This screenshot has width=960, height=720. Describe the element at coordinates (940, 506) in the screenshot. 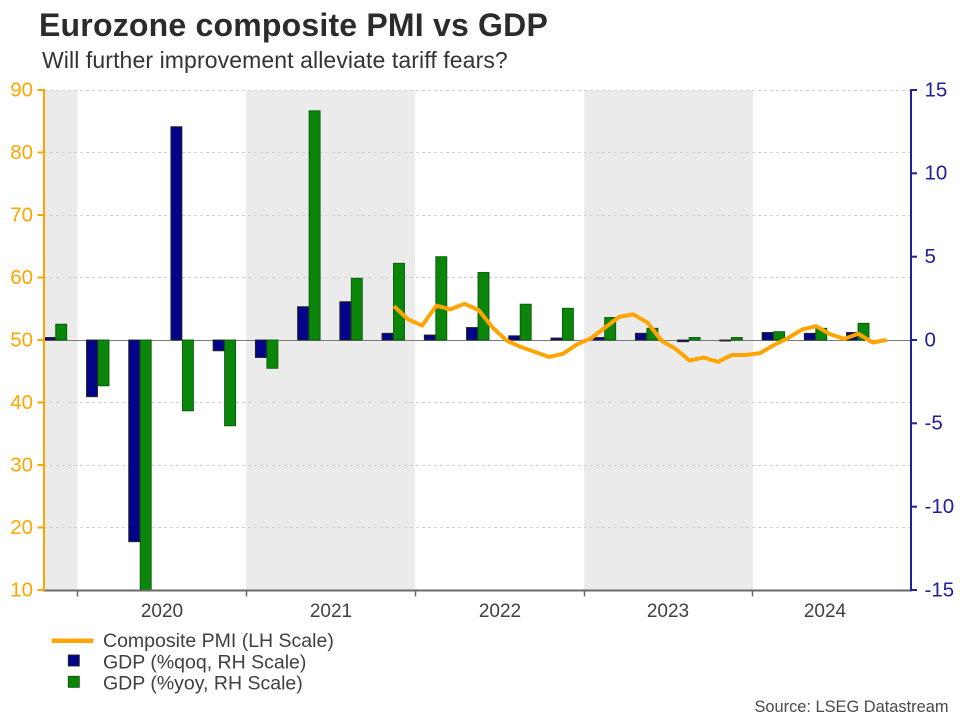

I see `svg-text: -10` at that location.